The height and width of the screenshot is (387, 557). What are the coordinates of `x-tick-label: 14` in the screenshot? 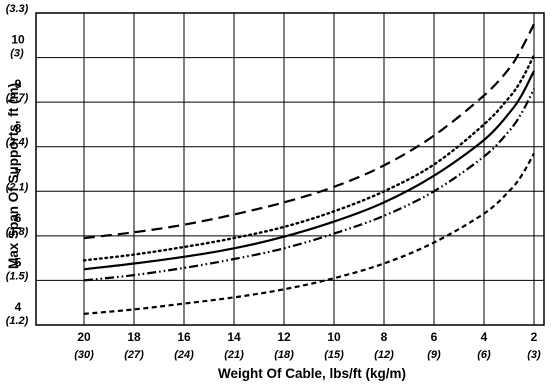 It's located at (234, 337).